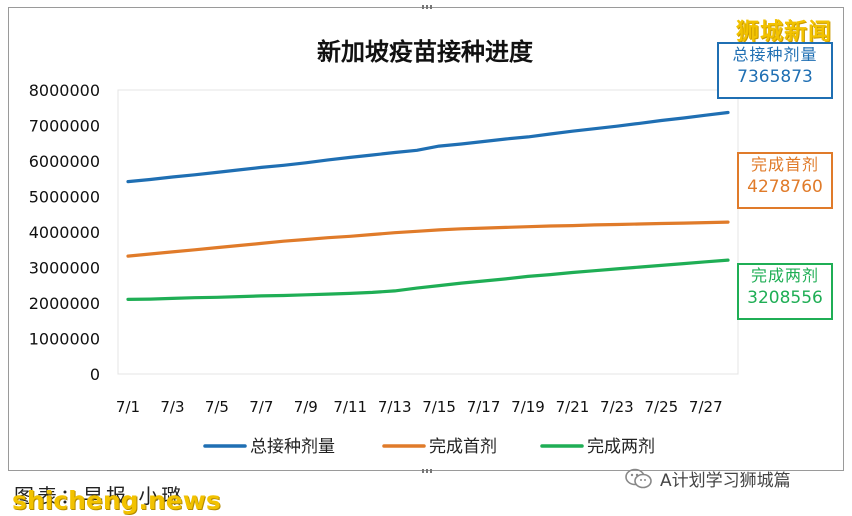  I want to click on resize-handle-top, so click(427, 7).